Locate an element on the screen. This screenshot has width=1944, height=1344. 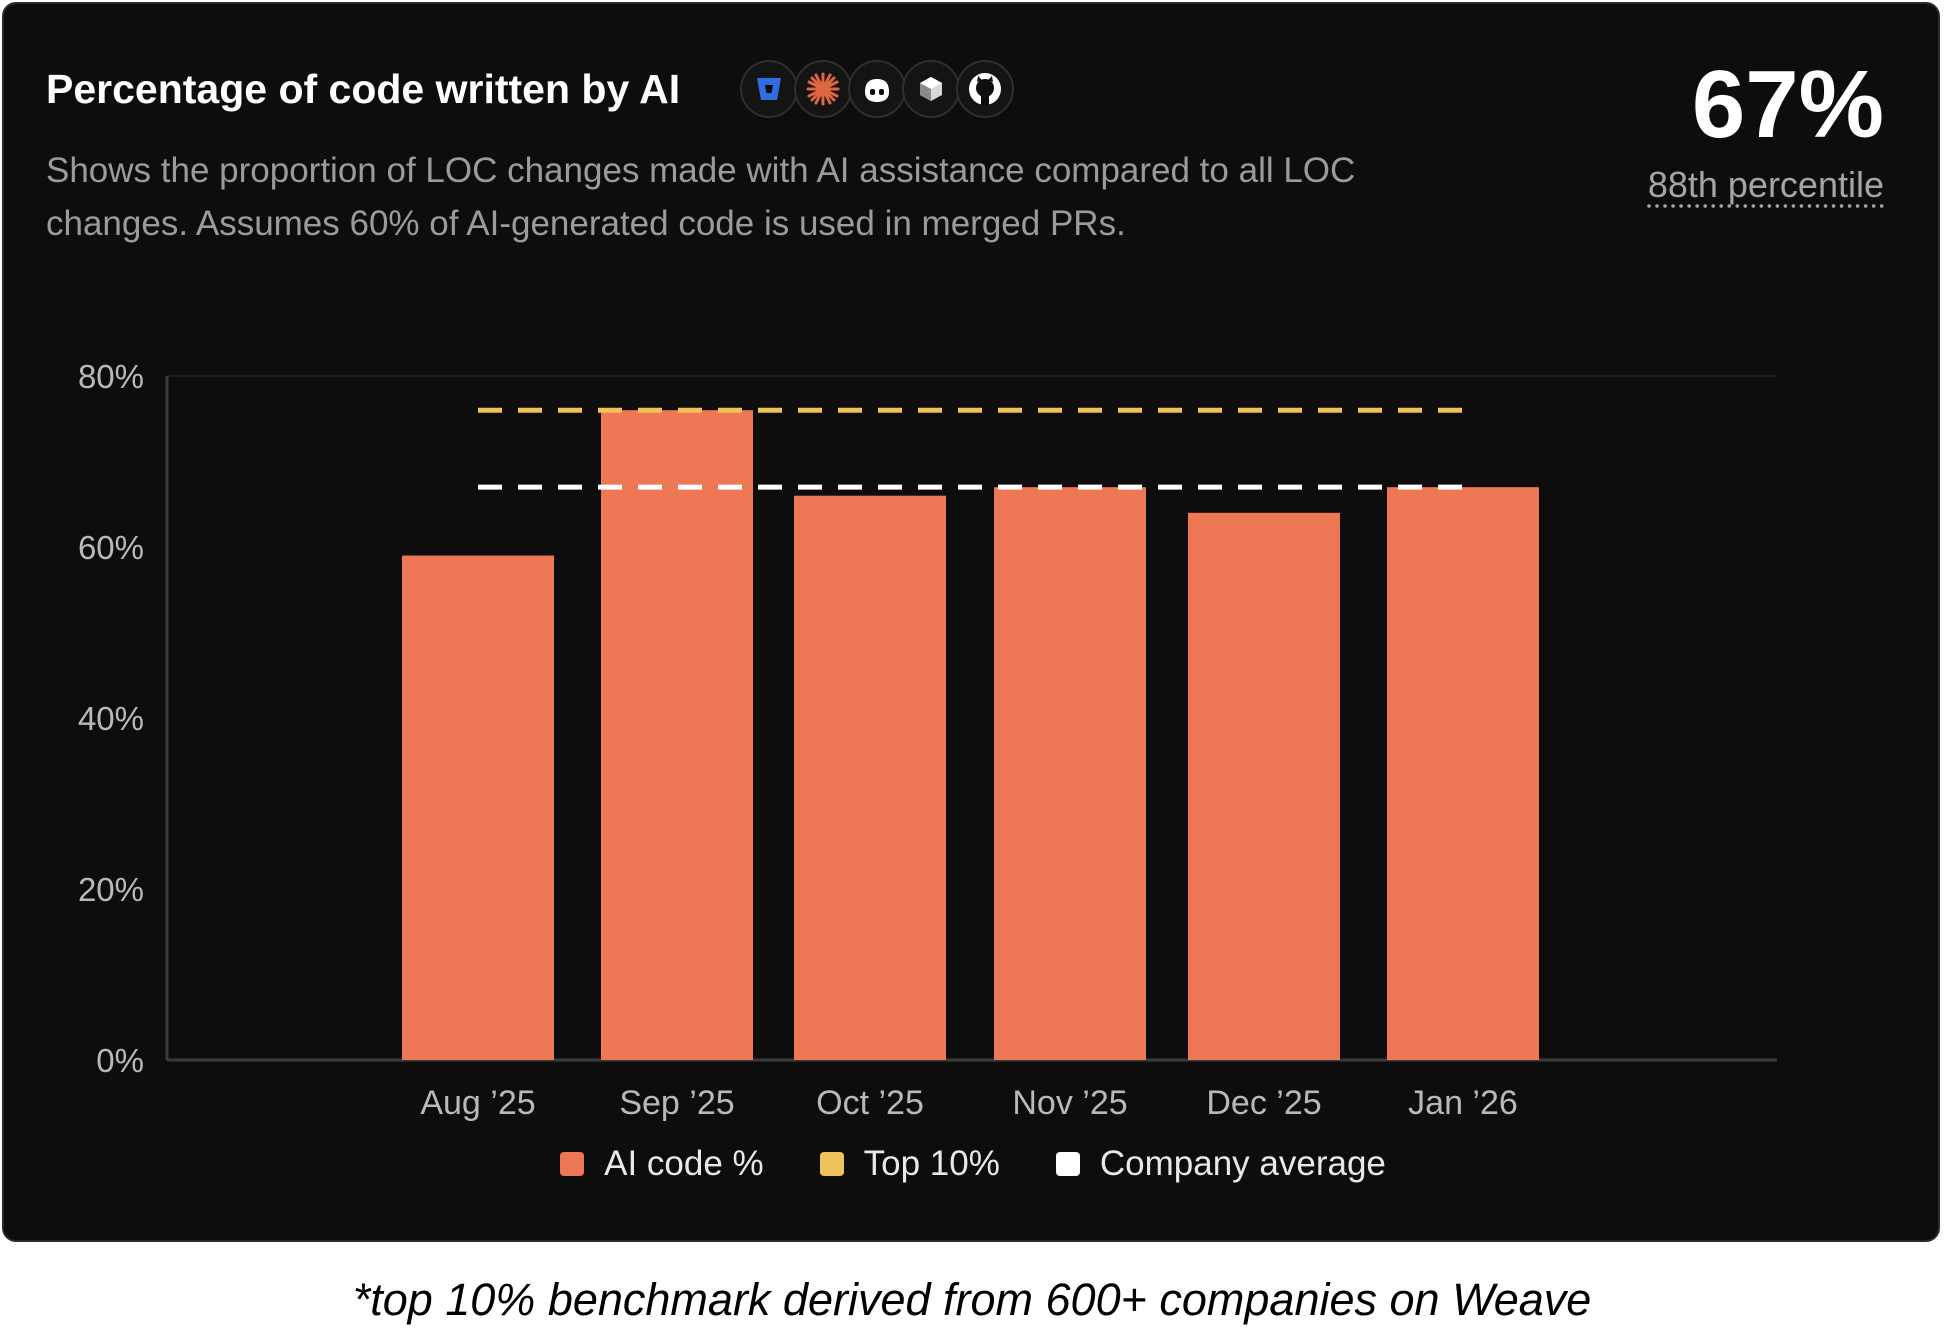
chart-legend: AI code % Top 10% Company average is located at coordinates (973, 1164).